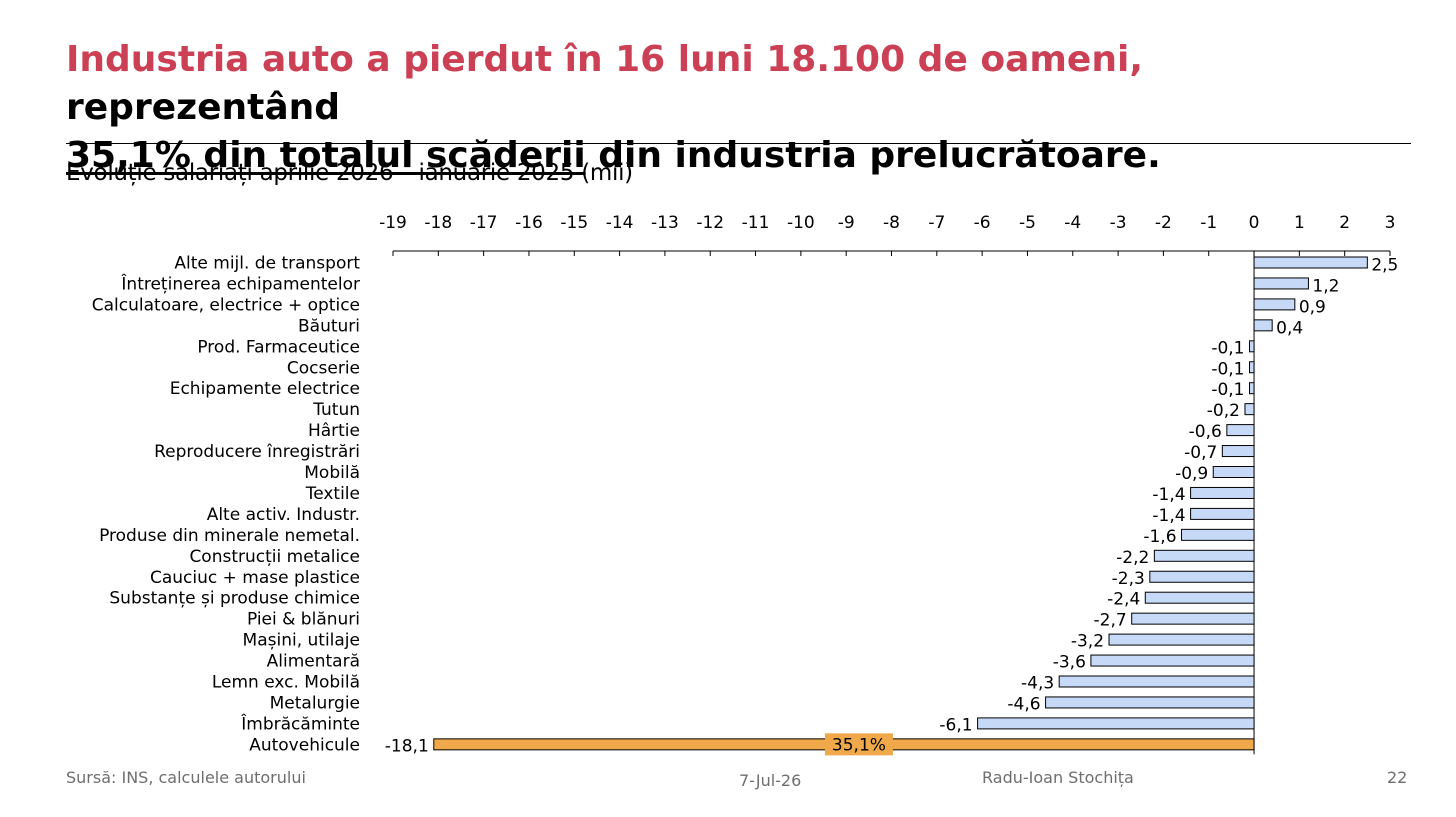  Describe the element at coordinates (710, 223) in the screenshot. I see `x-tick-label: -12` at that location.